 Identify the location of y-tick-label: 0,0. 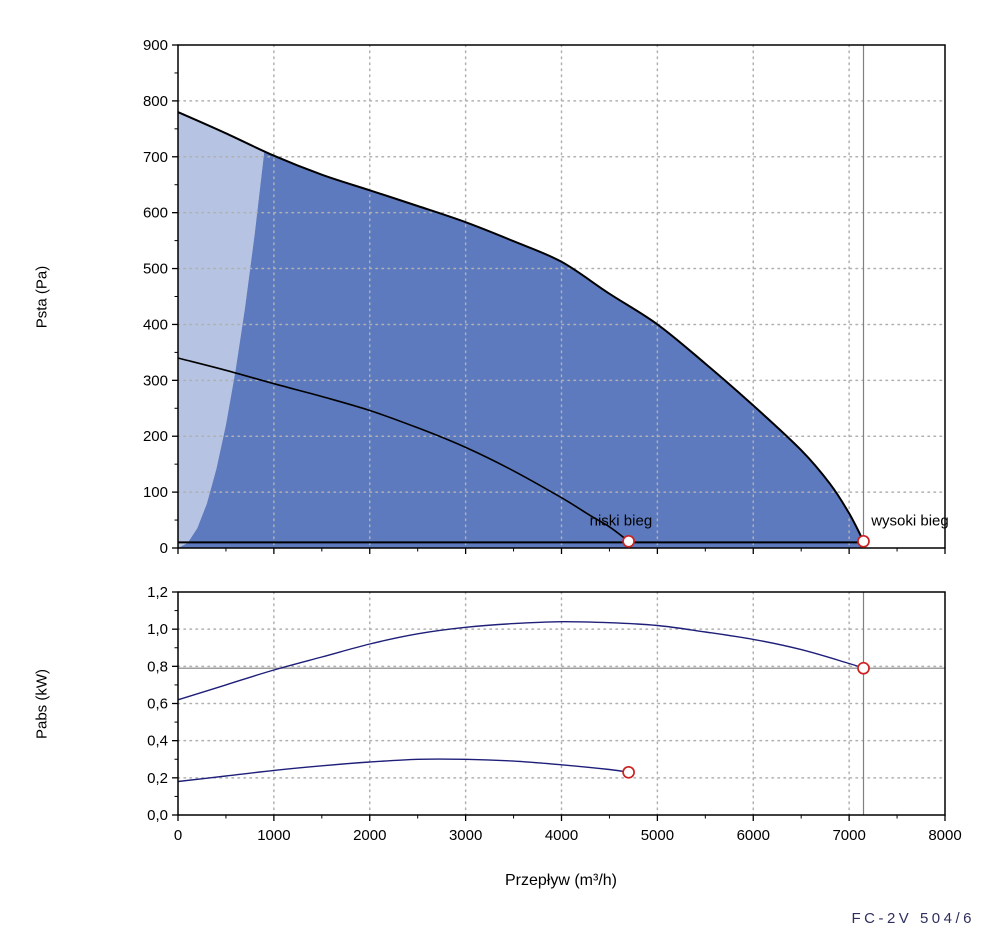
(157, 815).